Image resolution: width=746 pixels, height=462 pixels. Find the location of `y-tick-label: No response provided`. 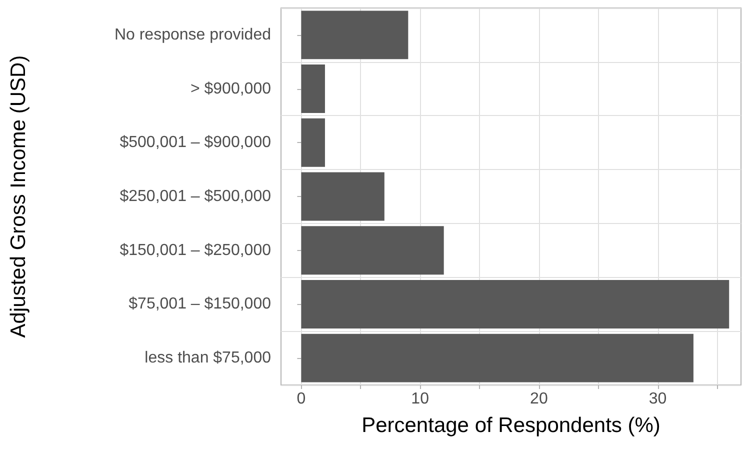

y-tick-label: No response provided is located at coordinates (192, 35).